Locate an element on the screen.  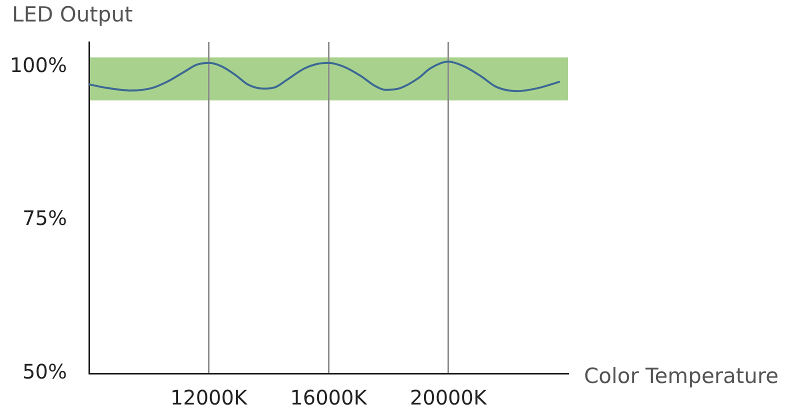
y-tick-label: 50% is located at coordinates (44, 372).